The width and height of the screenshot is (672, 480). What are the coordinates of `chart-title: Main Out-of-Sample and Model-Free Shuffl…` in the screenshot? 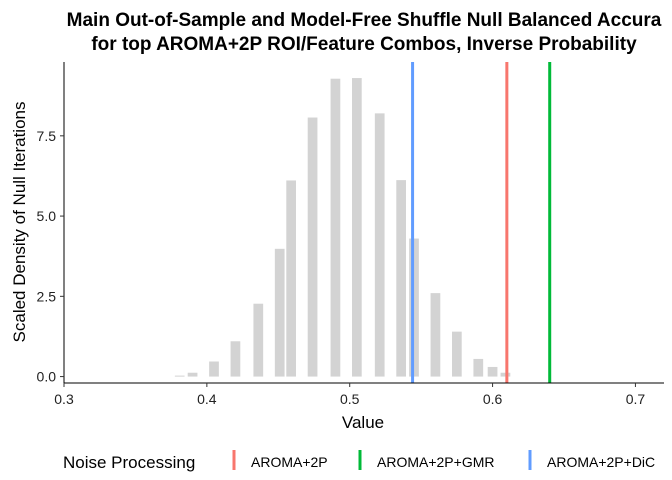 It's located at (364, 32).